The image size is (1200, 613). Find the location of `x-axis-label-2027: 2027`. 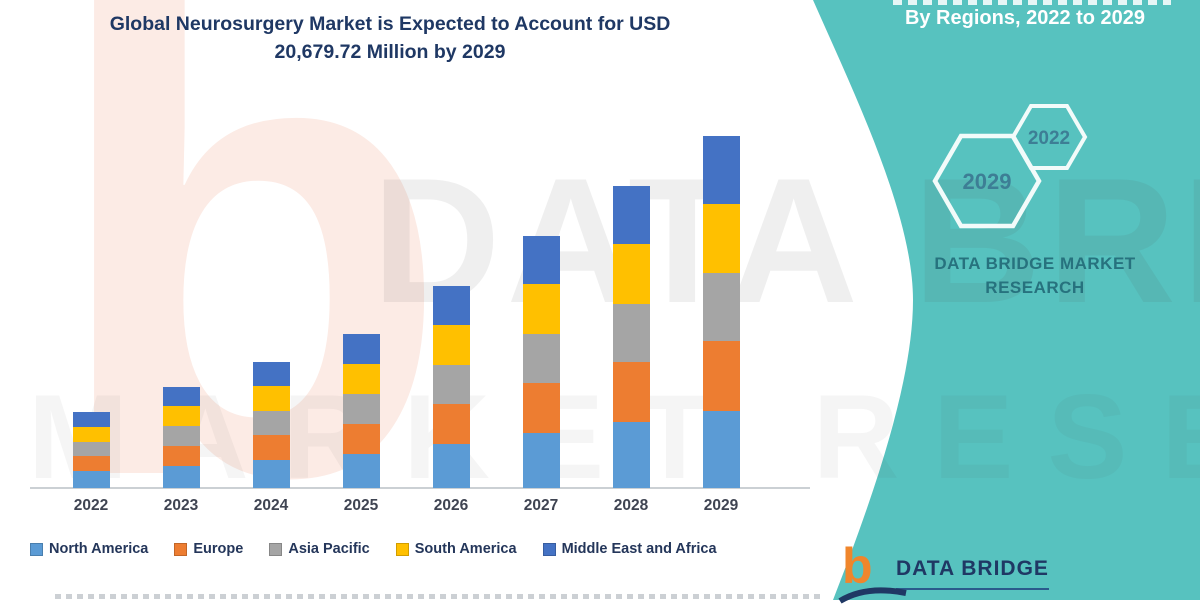

x-axis-label-2027: 2027 is located at coordinates (541, 505).